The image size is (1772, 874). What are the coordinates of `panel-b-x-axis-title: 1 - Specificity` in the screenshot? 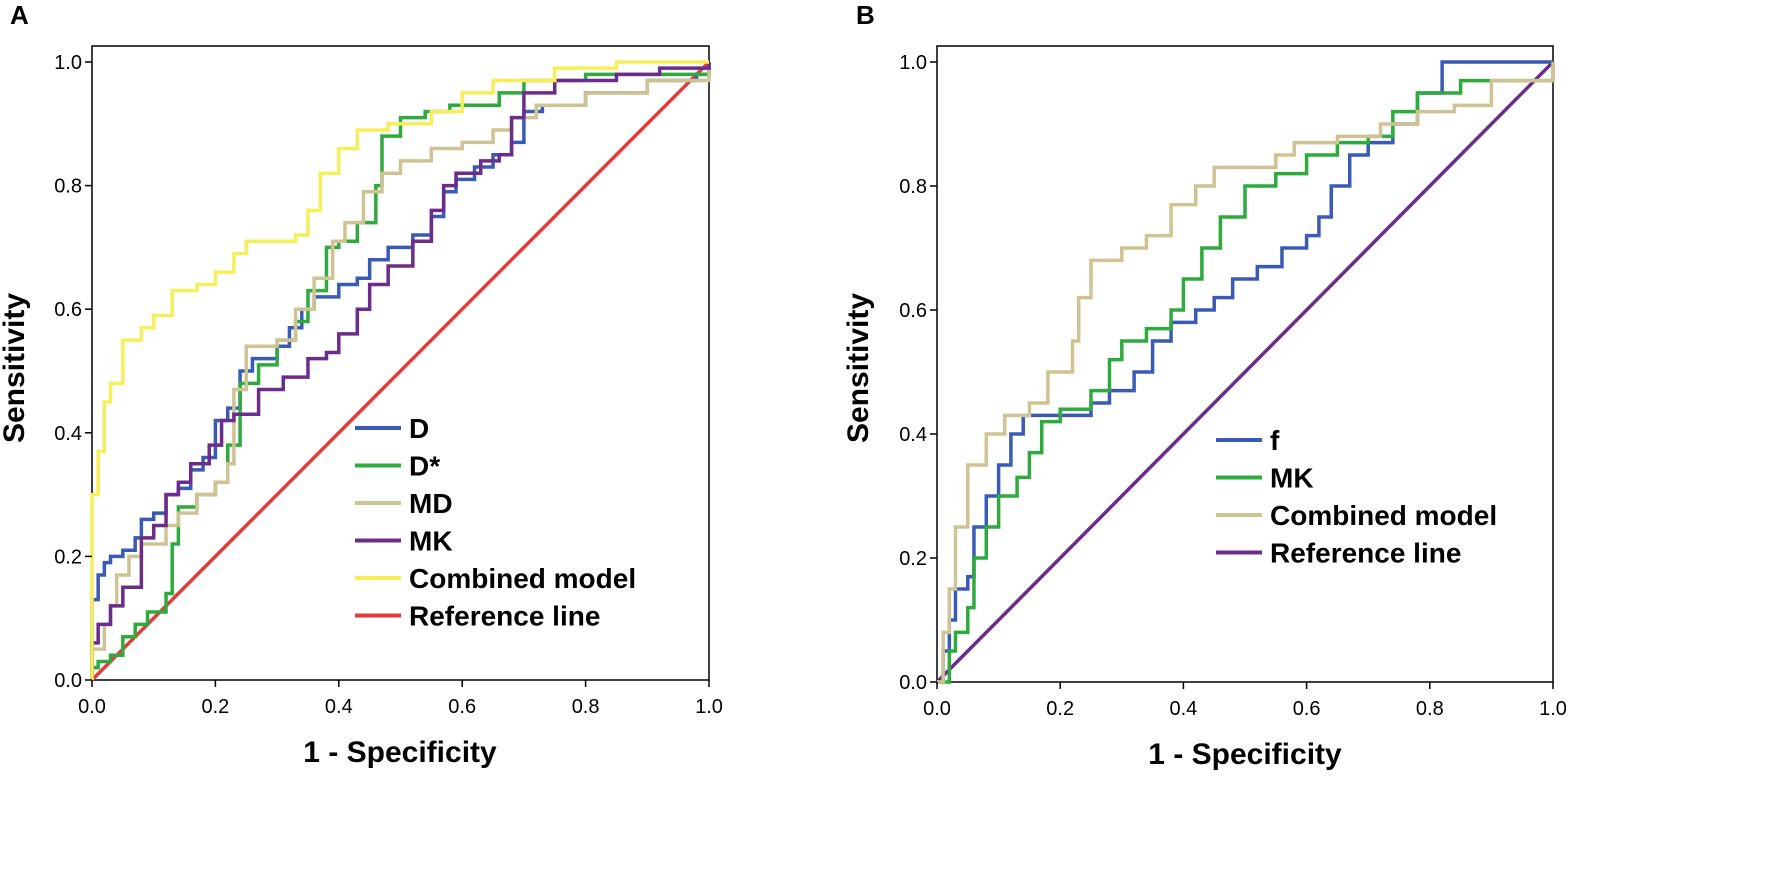 It's located at (1245, 754).